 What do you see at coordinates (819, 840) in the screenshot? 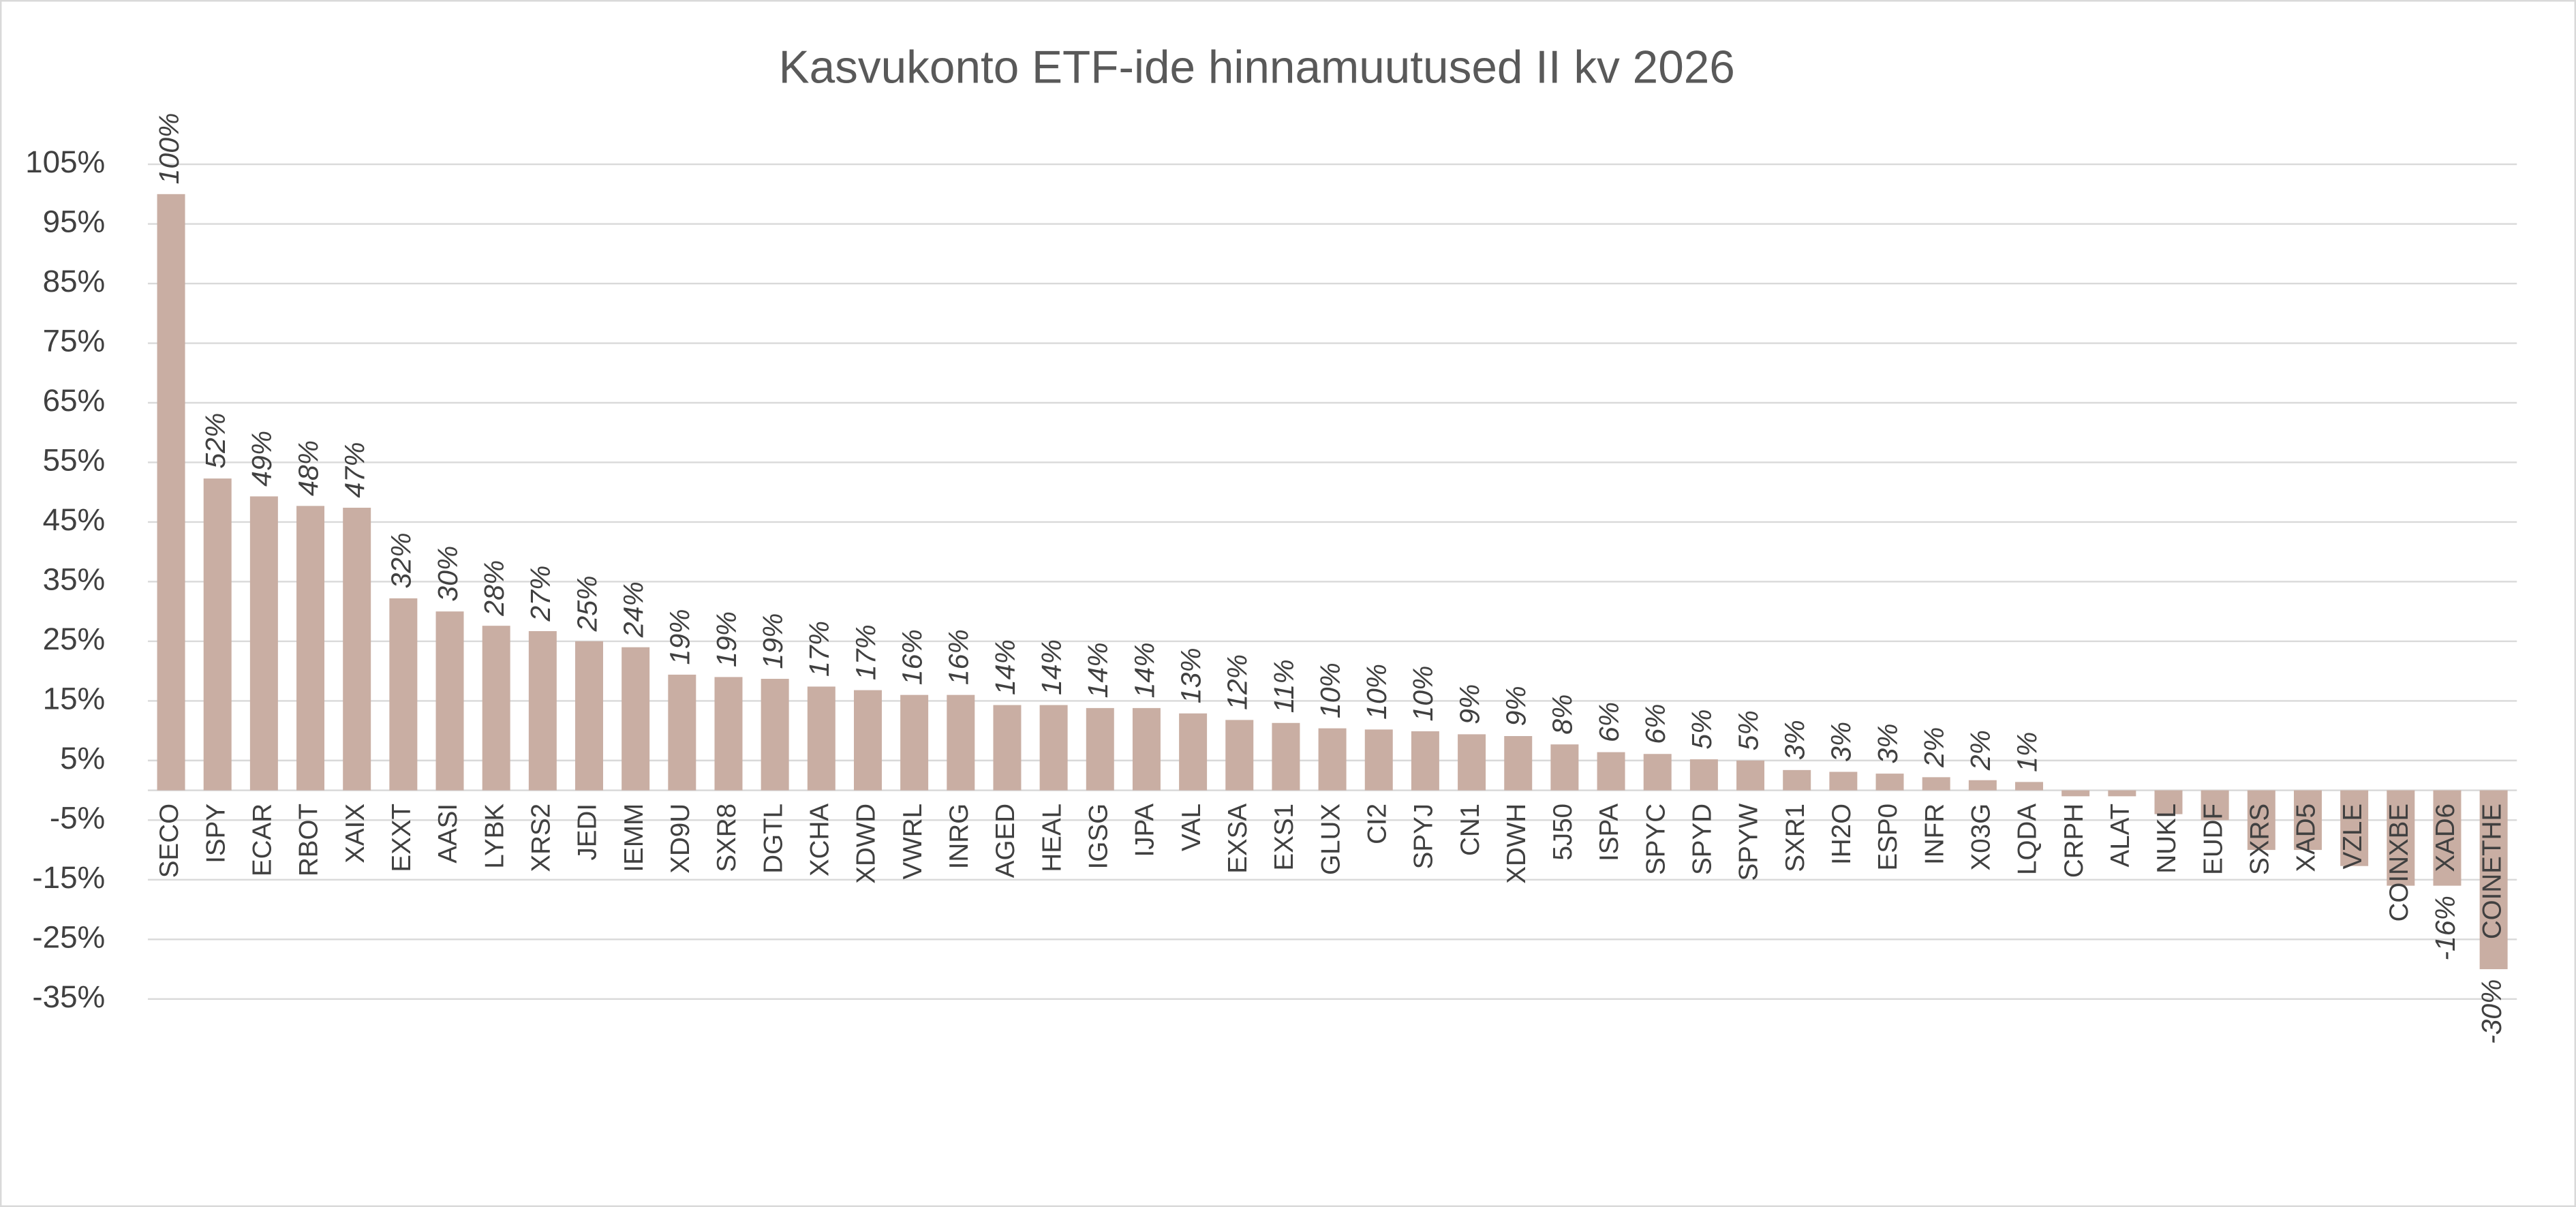
I see `x-tick-label: XCHA` at bounding box center [819, 840].